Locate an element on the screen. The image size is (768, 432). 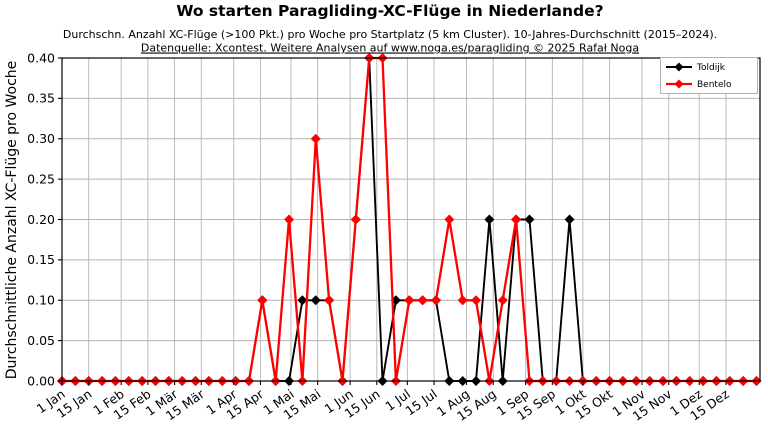
y-tick-label: 0.00 is located at coordinates (41, 380).